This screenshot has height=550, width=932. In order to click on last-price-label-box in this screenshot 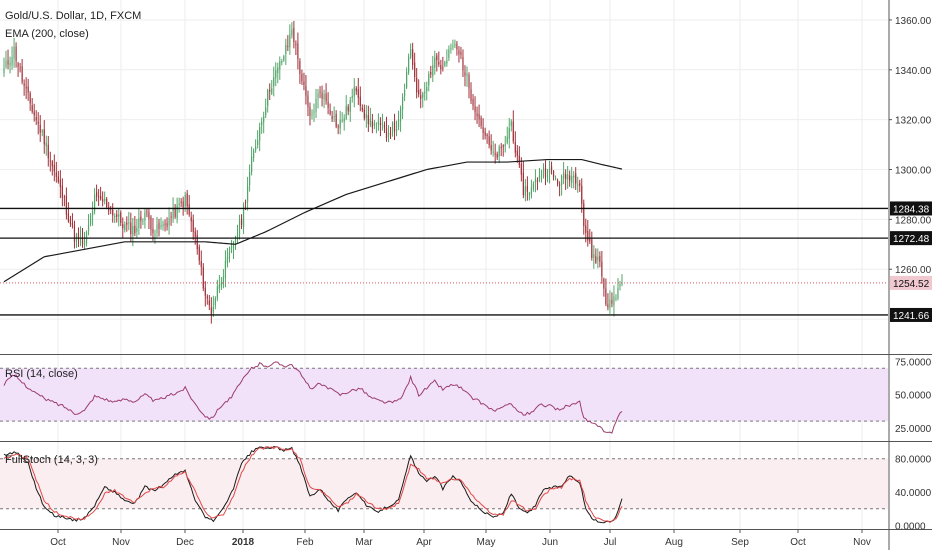, I will do `click(911, 282)`.